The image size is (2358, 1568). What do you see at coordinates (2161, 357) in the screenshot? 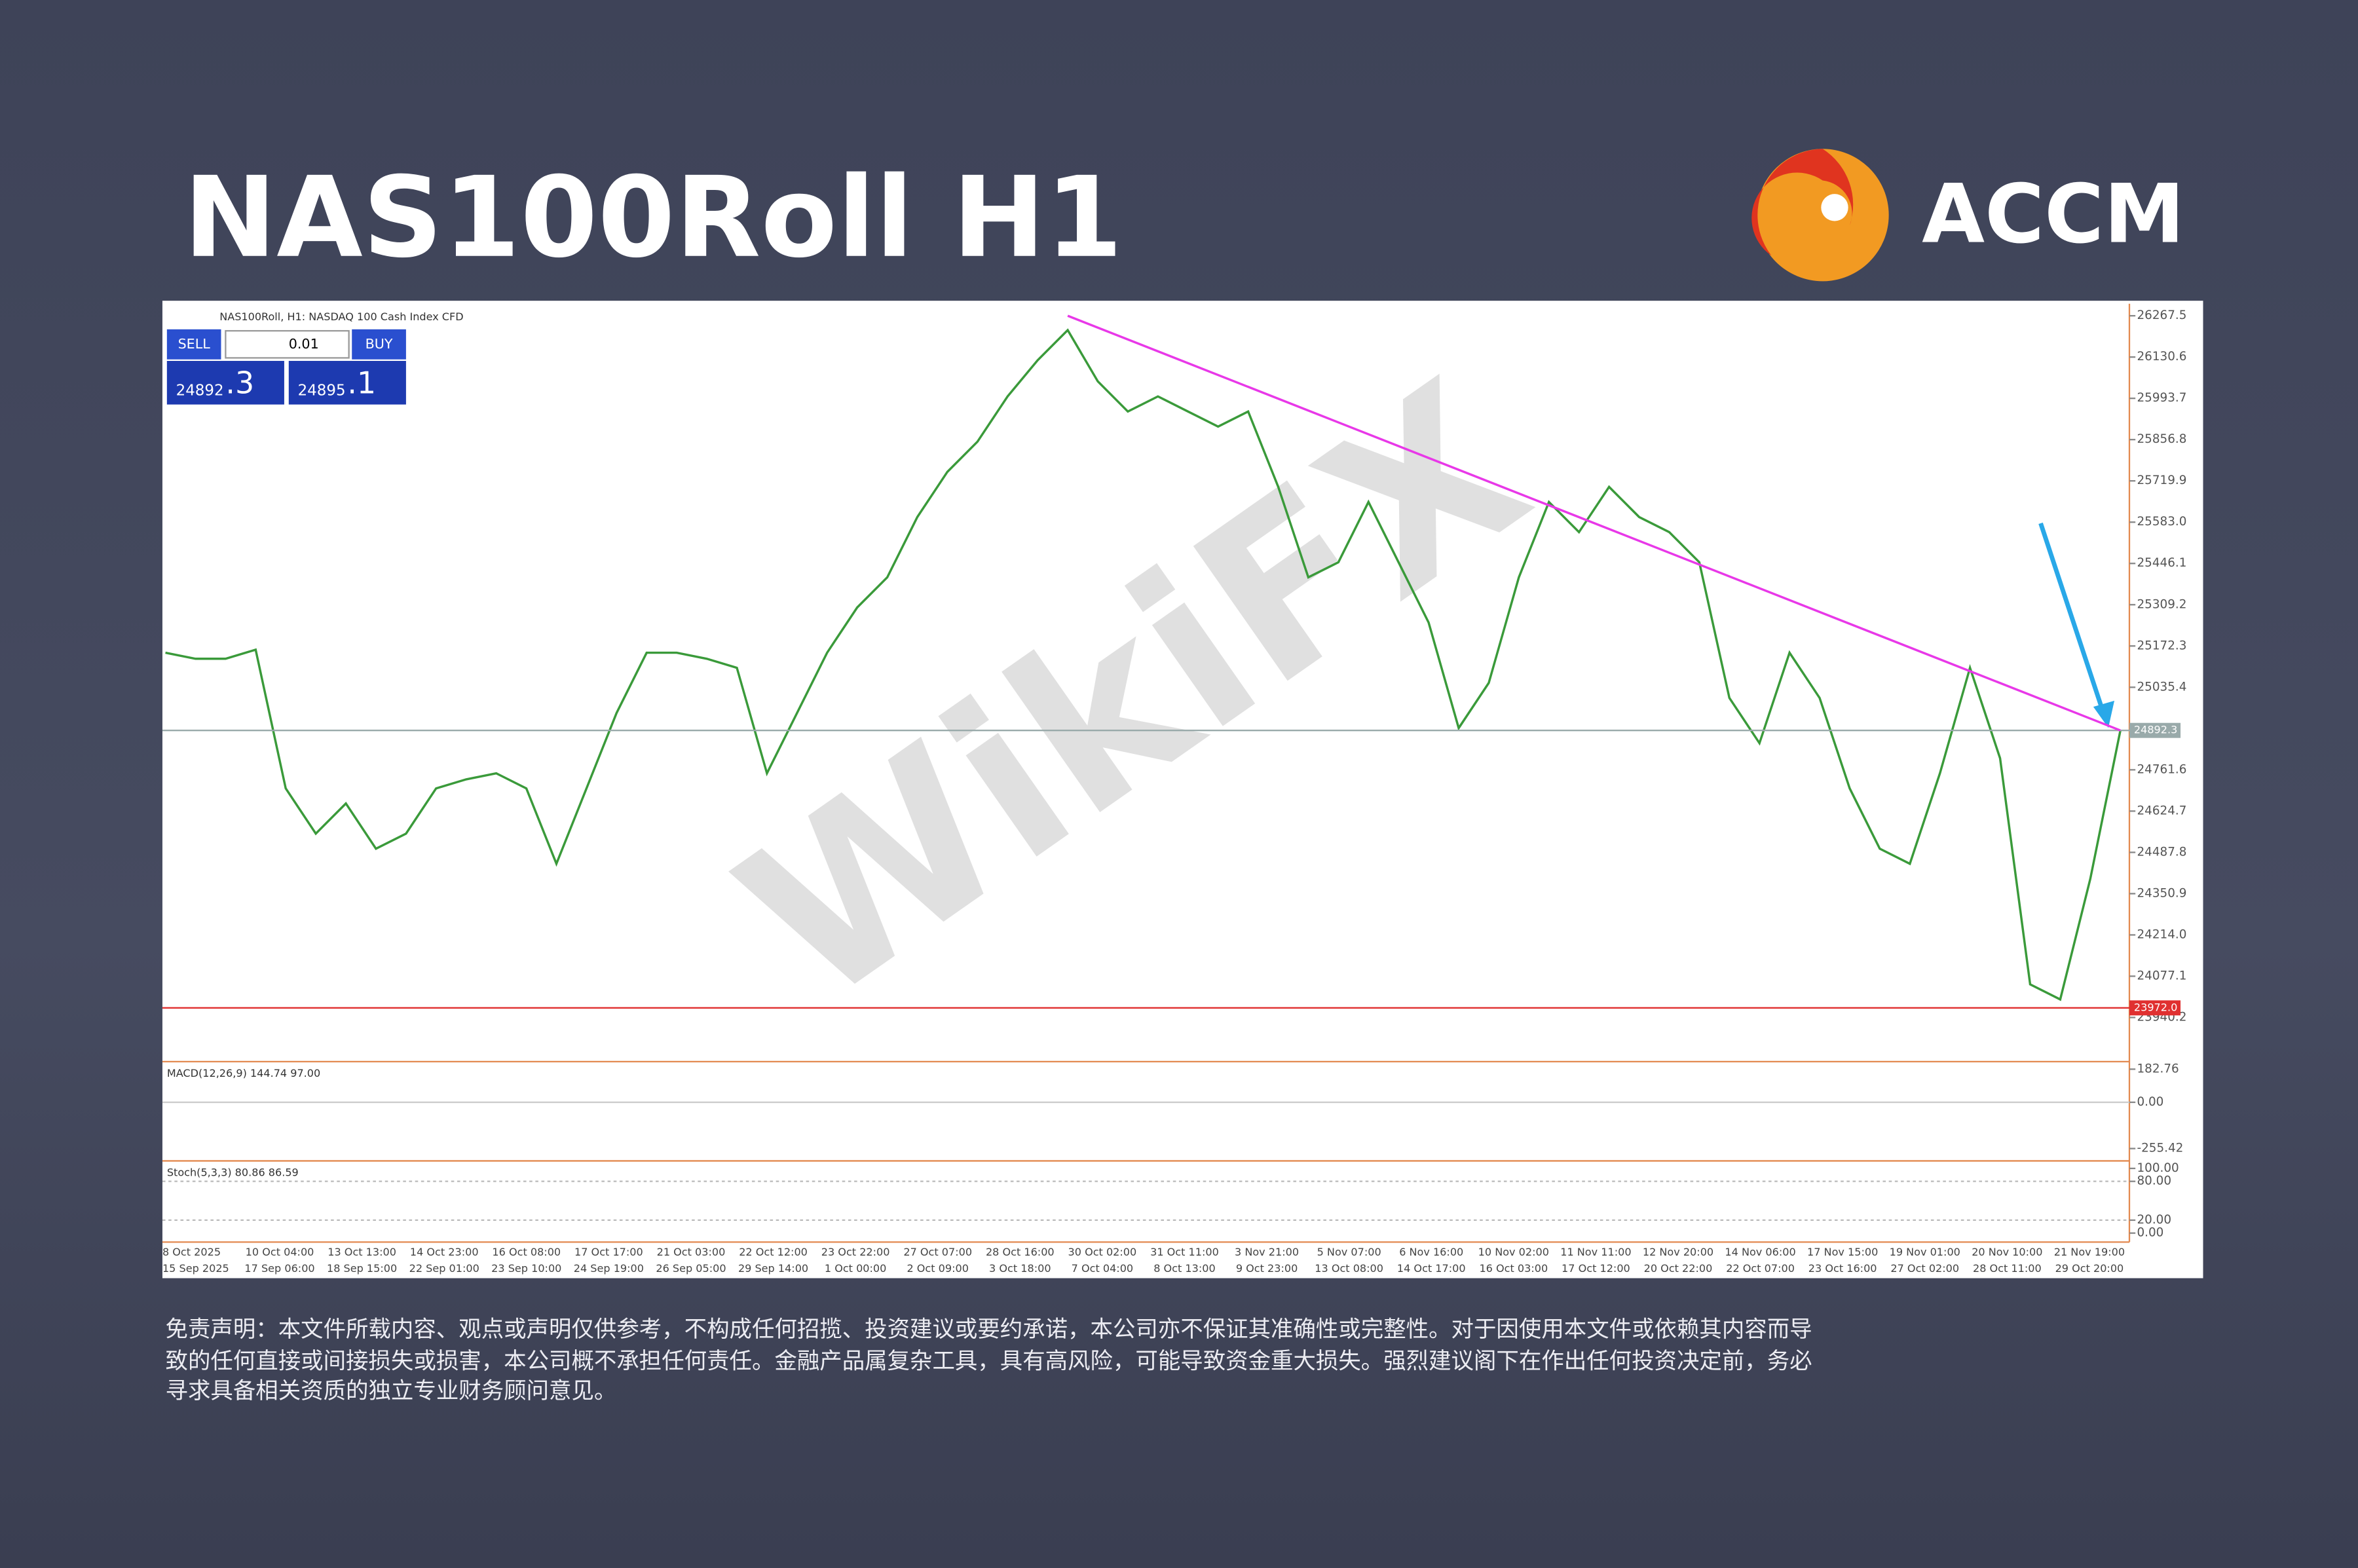
I see `y-tick-label: 26130.6` at bounding box center [2161, 357].